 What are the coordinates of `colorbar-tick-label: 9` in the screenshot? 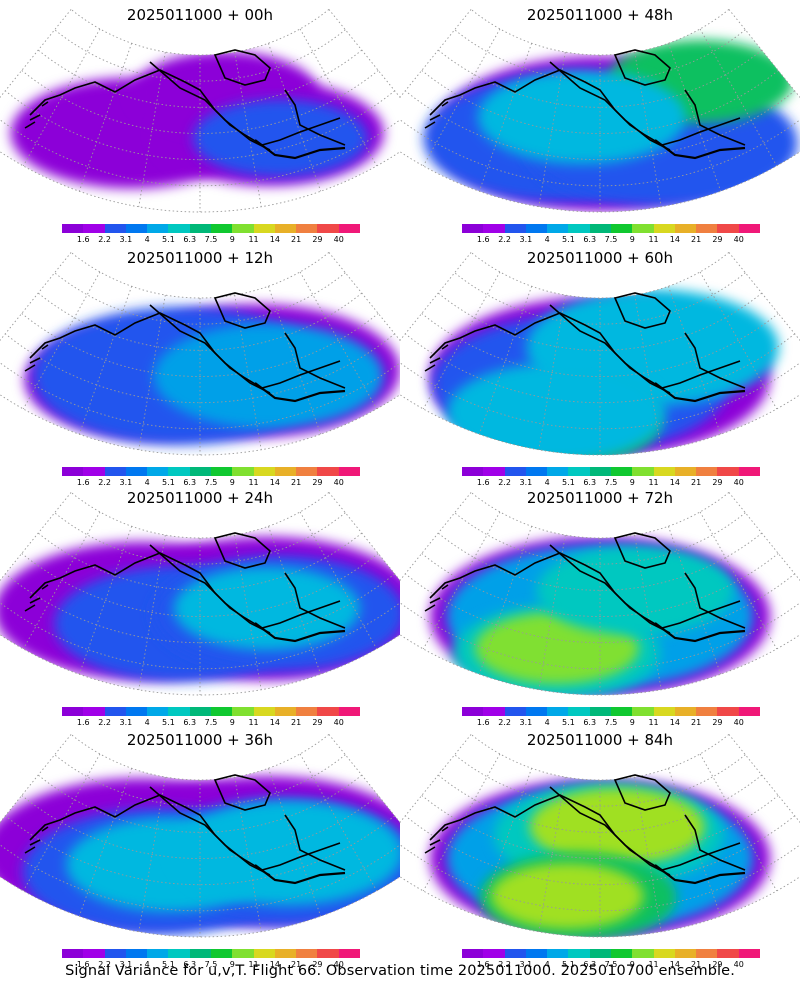 It's located at (632, 964).